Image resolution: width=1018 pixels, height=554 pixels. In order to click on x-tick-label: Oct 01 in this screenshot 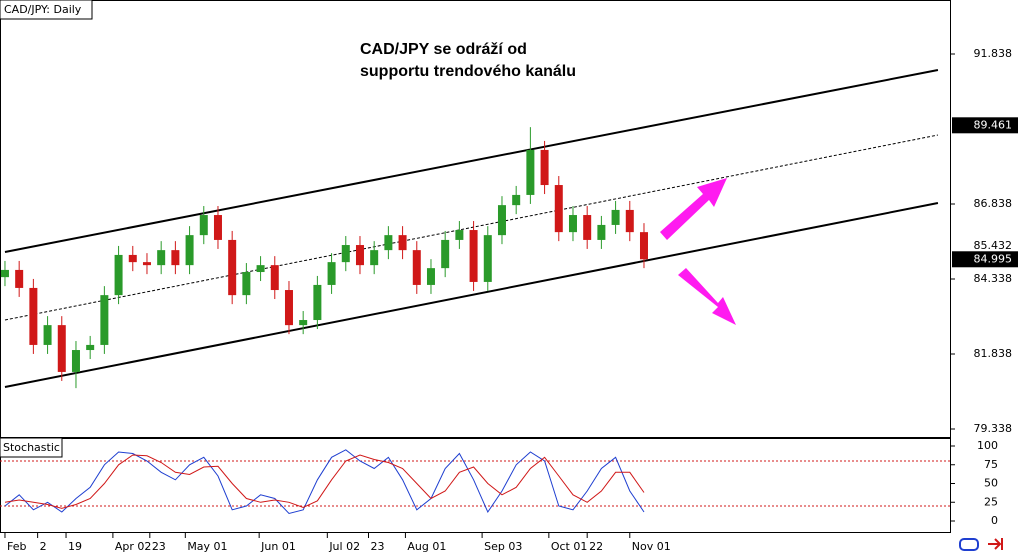, I will do `click(569, 546)`.